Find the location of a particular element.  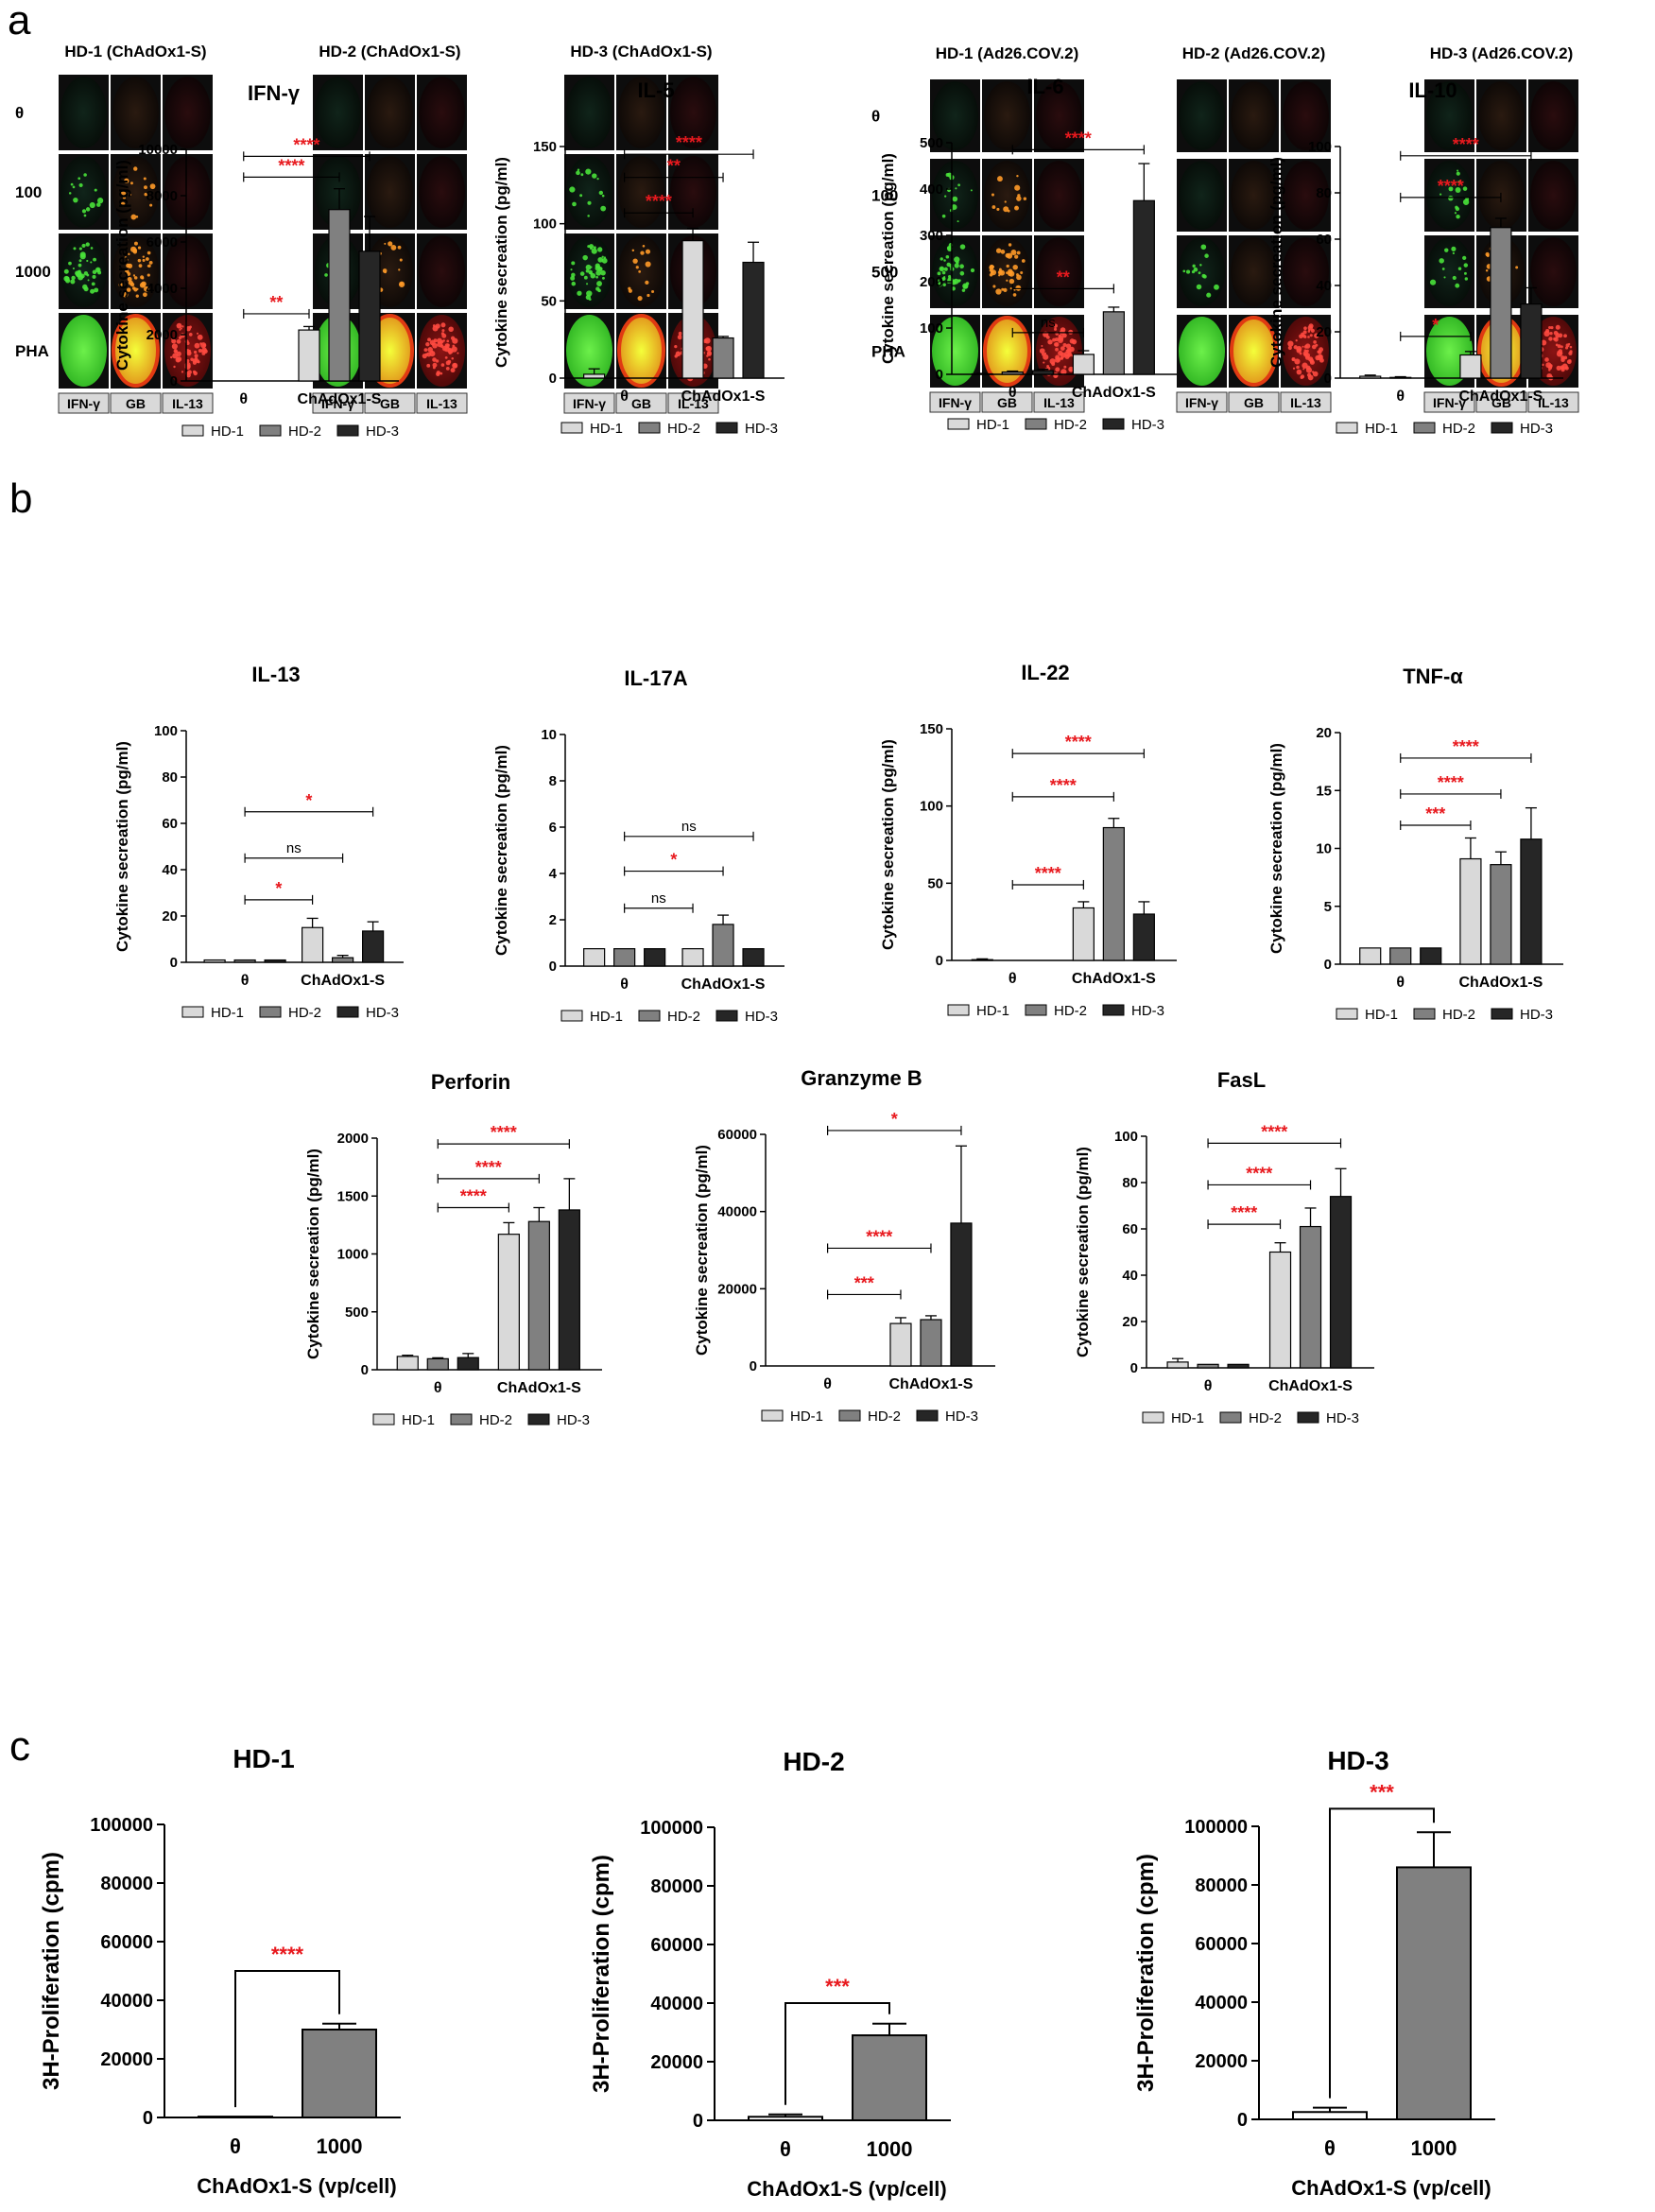

y-tick-label: 20 is located at coordinates (1324, 332).